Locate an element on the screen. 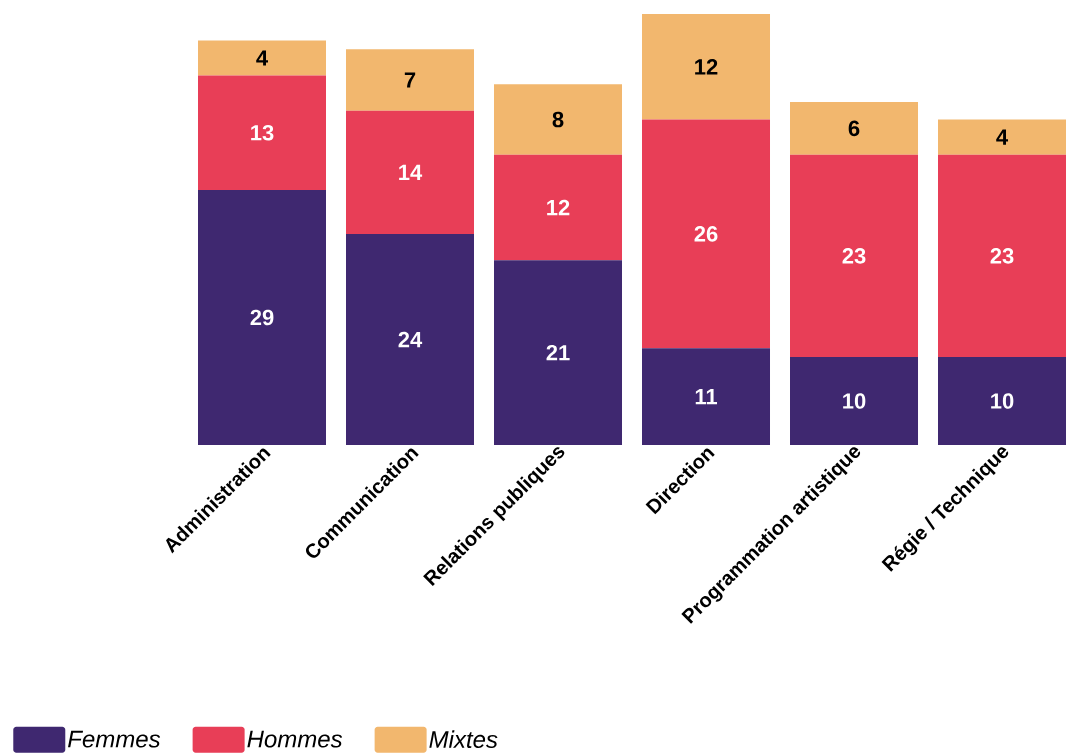 Image resolution: width=1075 pixels, height=753 pixels. data-label: 11 is located at coordinates (706, 397).